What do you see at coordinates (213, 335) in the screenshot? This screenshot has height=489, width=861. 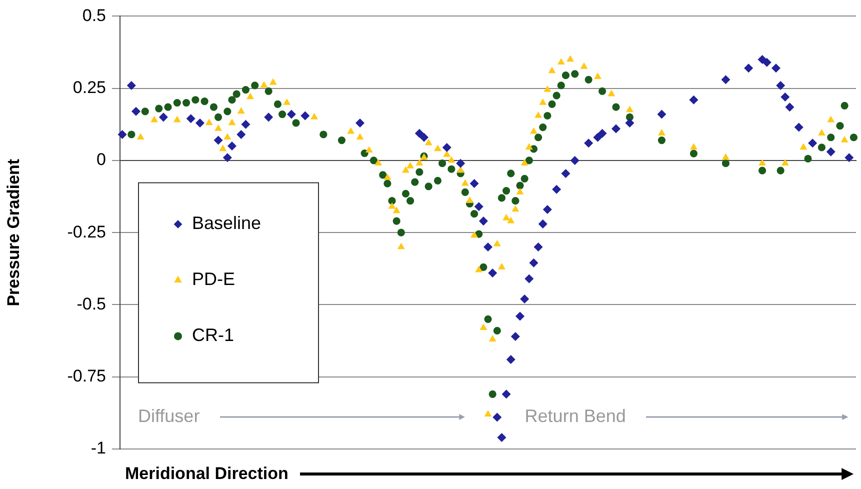 I see `legend-label: CR-1` at bounding box center [213, 335].